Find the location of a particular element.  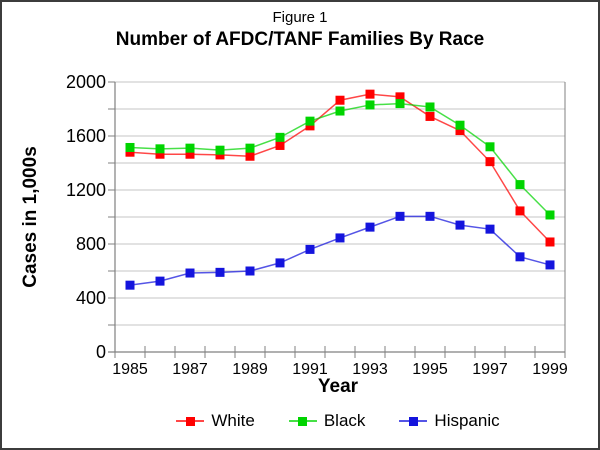

y-tick-label: 800 is located at coordinates (91, 244).